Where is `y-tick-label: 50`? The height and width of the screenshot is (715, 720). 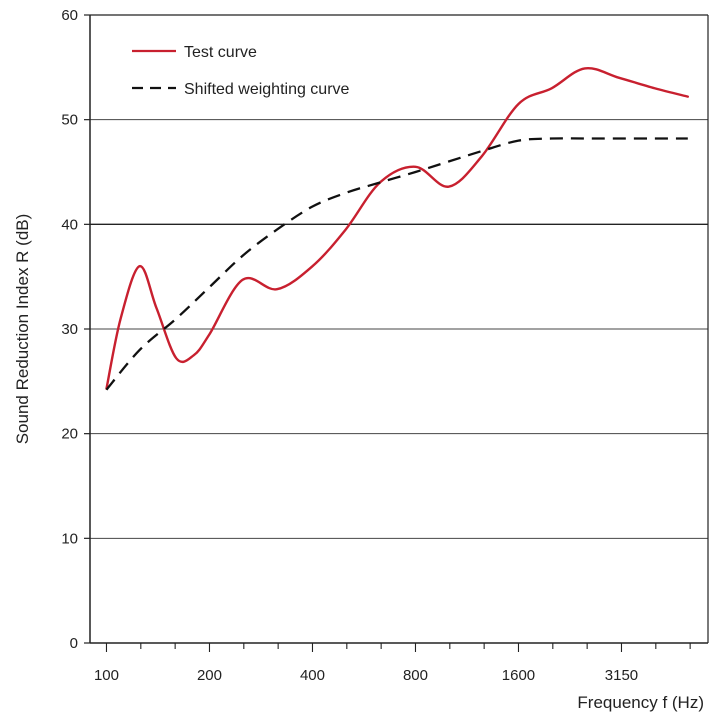
y-tick-label: 50 is located at coordinates (69, 120).